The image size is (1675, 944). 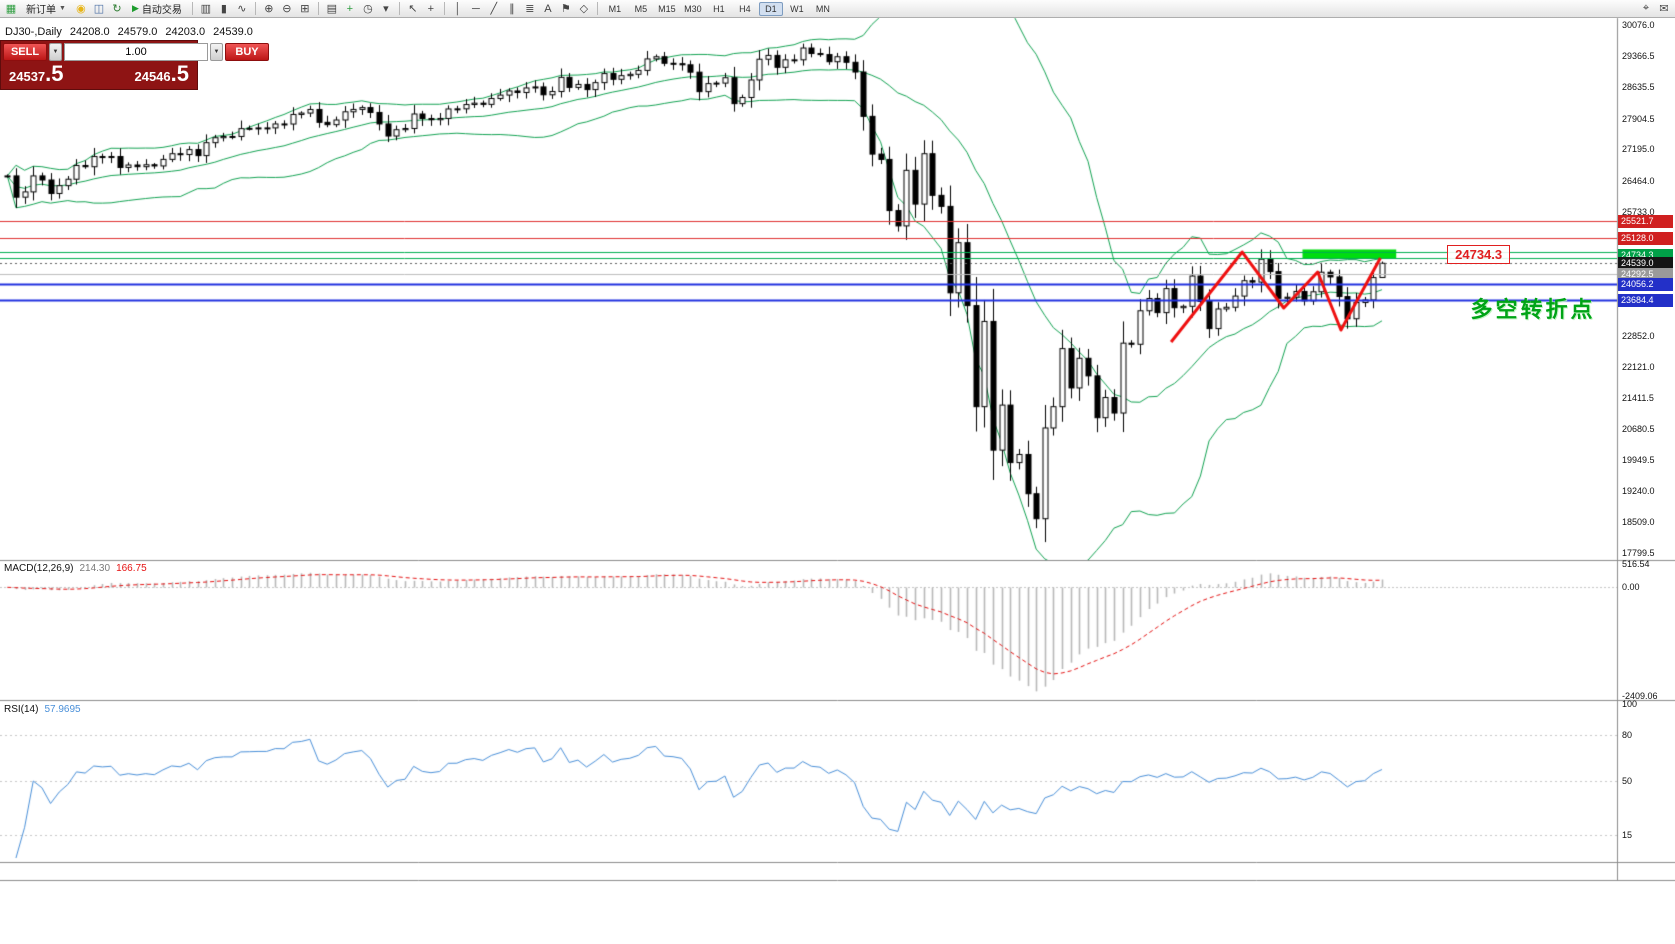 What do you see at coordinates (152, 76) in the screenshot?
I see `buy-price-main: 24546` at bounding box center [152, 76].